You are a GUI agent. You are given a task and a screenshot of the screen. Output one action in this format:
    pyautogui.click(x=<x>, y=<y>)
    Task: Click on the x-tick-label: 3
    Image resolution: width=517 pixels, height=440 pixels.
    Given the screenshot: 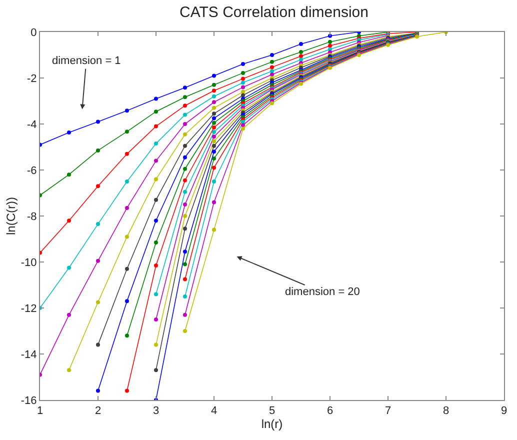 What is the action you would take?
    pyautogui.click(x=156, y=411)
    